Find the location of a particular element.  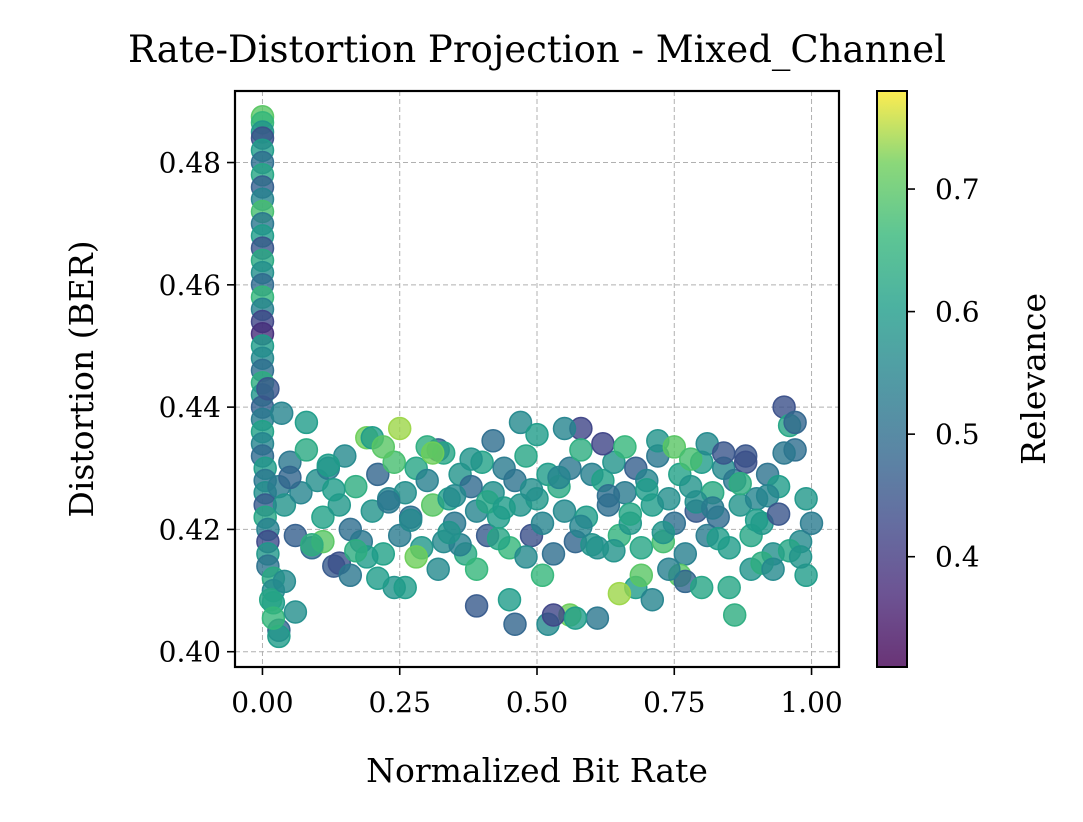

y-tick-label: 0.40 is located at coordinates (190, 652).